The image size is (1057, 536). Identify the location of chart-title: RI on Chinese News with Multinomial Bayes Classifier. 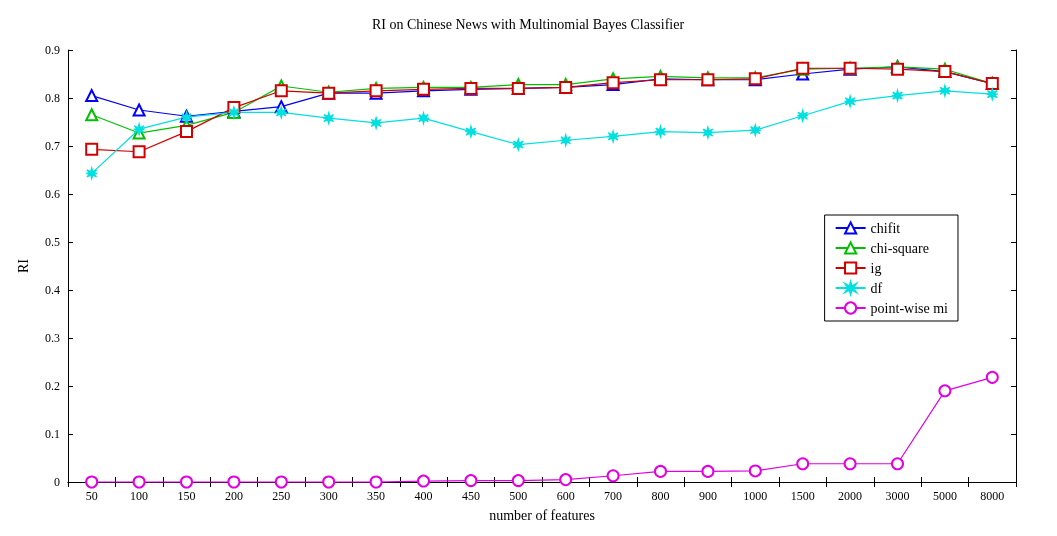
(528, 24).